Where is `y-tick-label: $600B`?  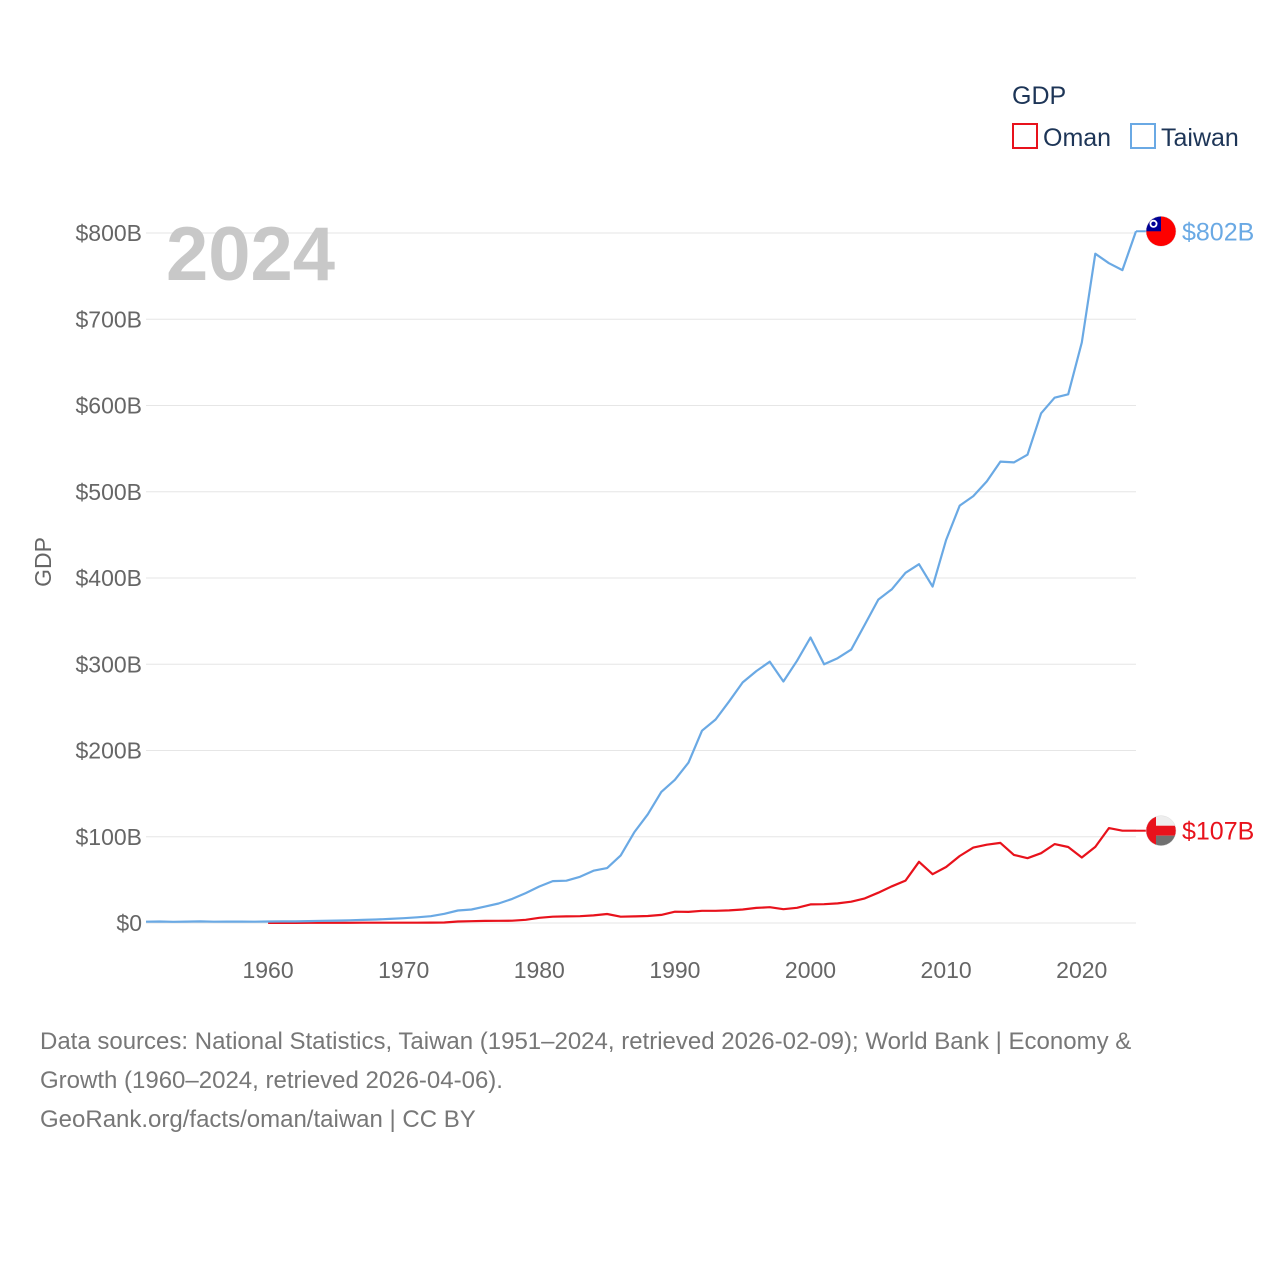
y-tick-label: $600B is located at coordinates (108, 406).